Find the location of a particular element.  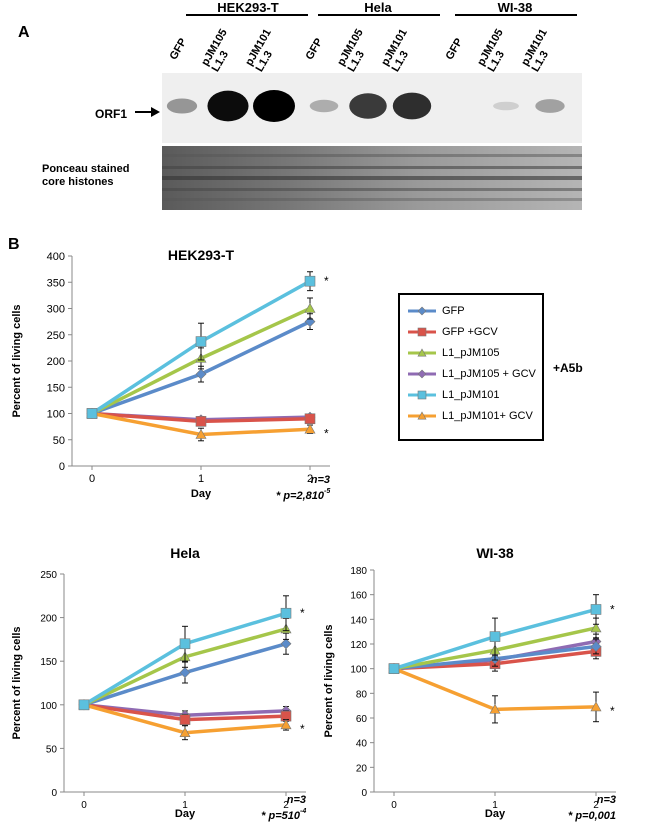

legend-item: GFP is located at coordinates (436, 311).